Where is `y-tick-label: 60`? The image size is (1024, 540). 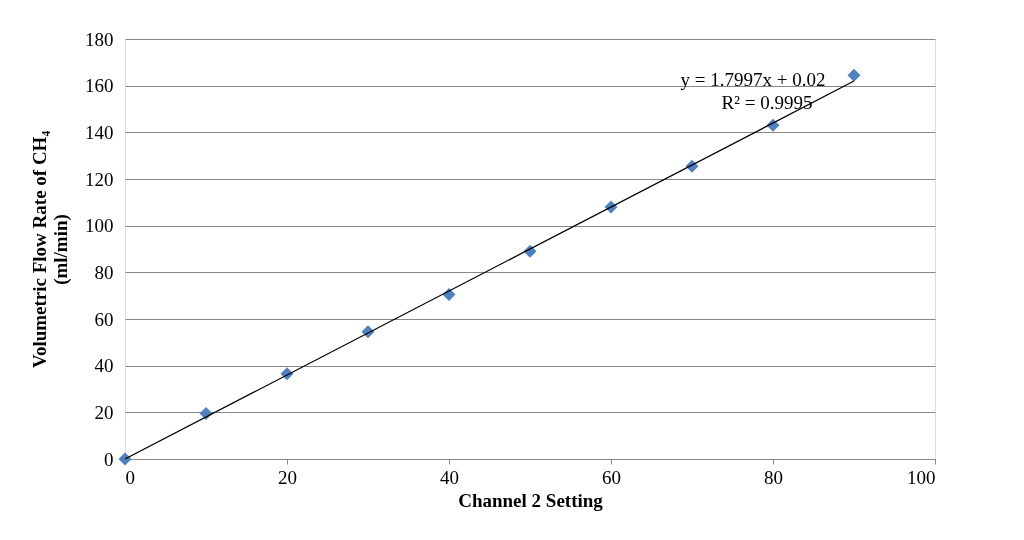 y-tick-label: 60 is located at coordinates (104, 319).